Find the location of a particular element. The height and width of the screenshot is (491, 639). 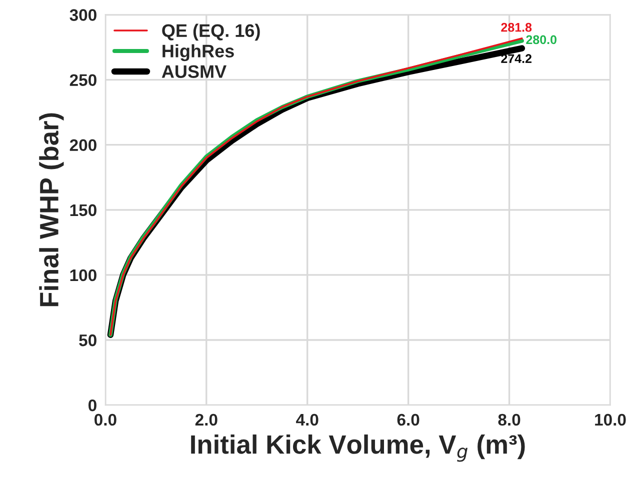

x-tick-label: 10.0 is located at coordinates (610, 420).